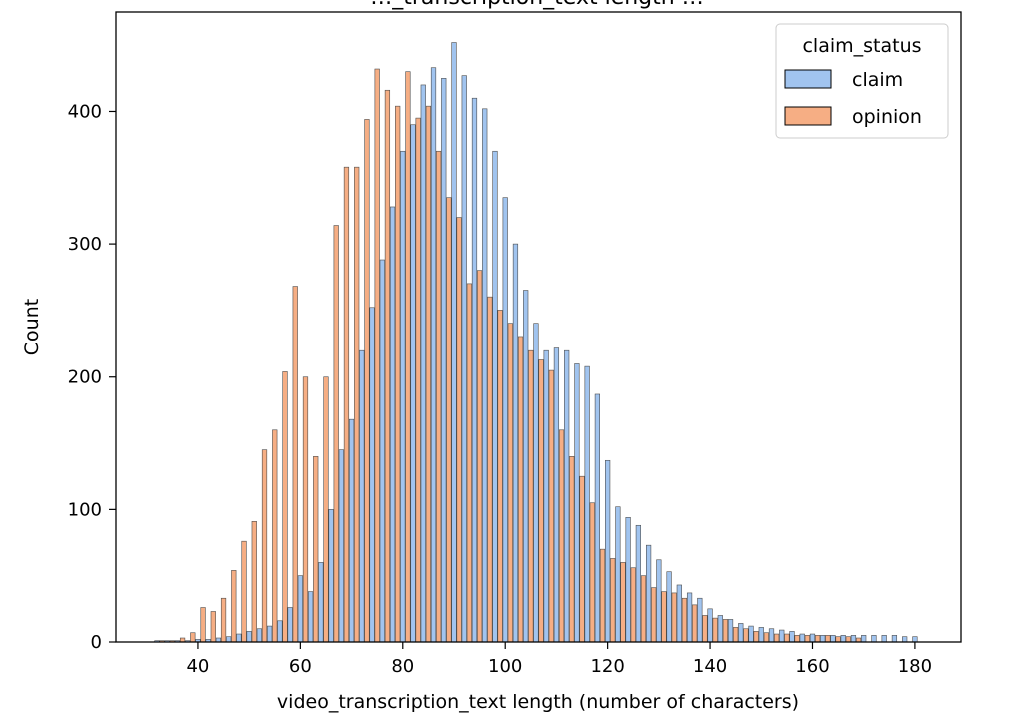 The image size is (1010, 728). Describe the element at coordinates (402, 666) in the screenshot. I see `x-tick-label: 80` at that location.